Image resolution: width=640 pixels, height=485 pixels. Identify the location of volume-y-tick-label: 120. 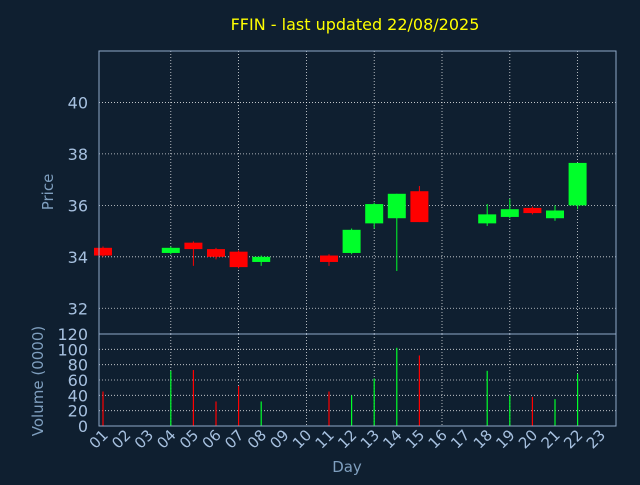
(72, 334).